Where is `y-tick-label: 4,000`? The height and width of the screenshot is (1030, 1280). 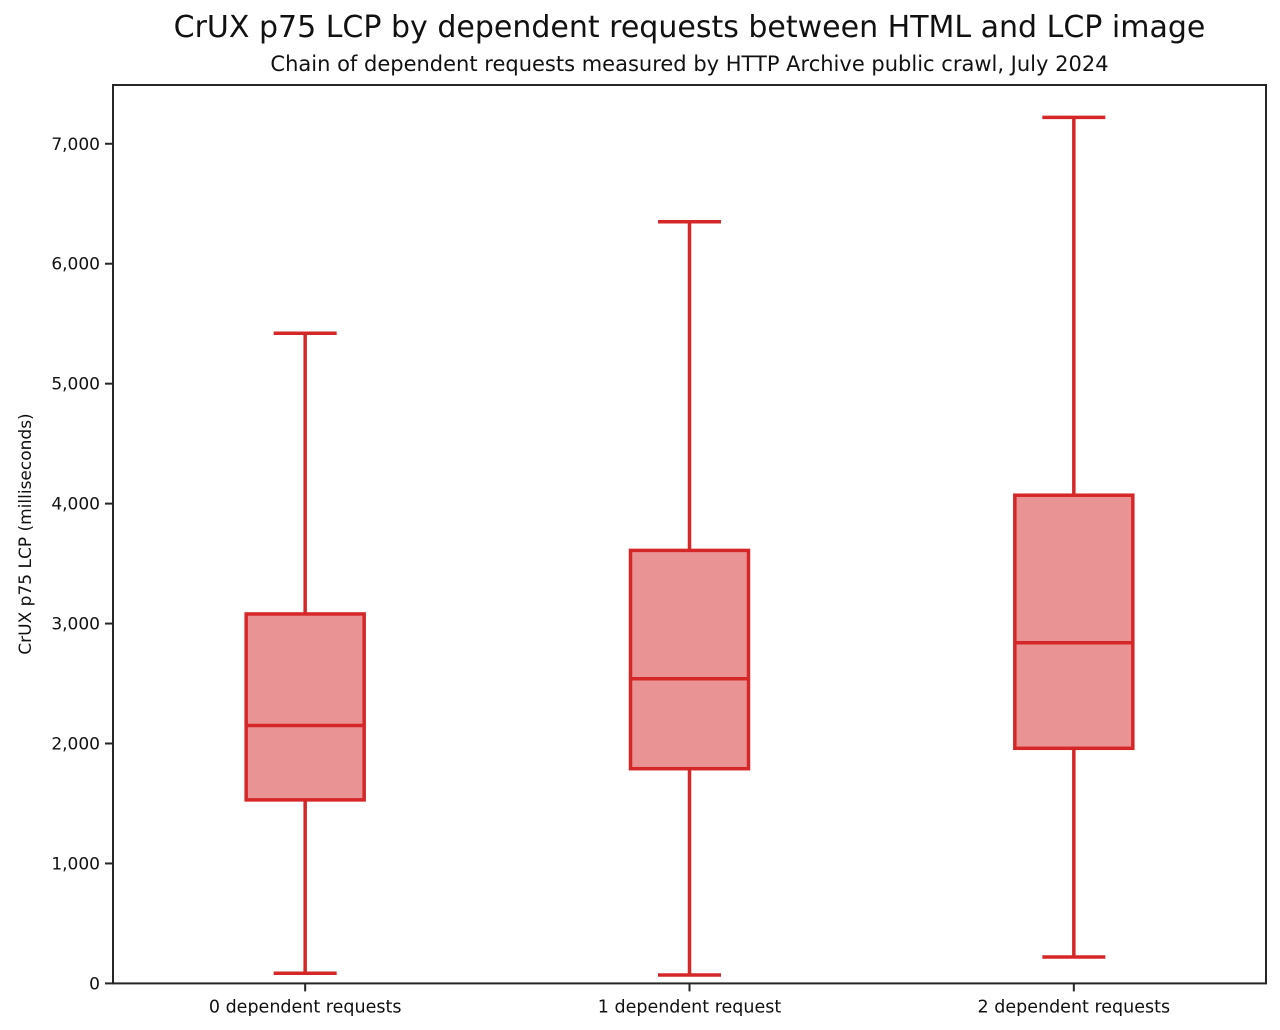 y-tick-label: 4,000 is located at coordinates (75, 505).